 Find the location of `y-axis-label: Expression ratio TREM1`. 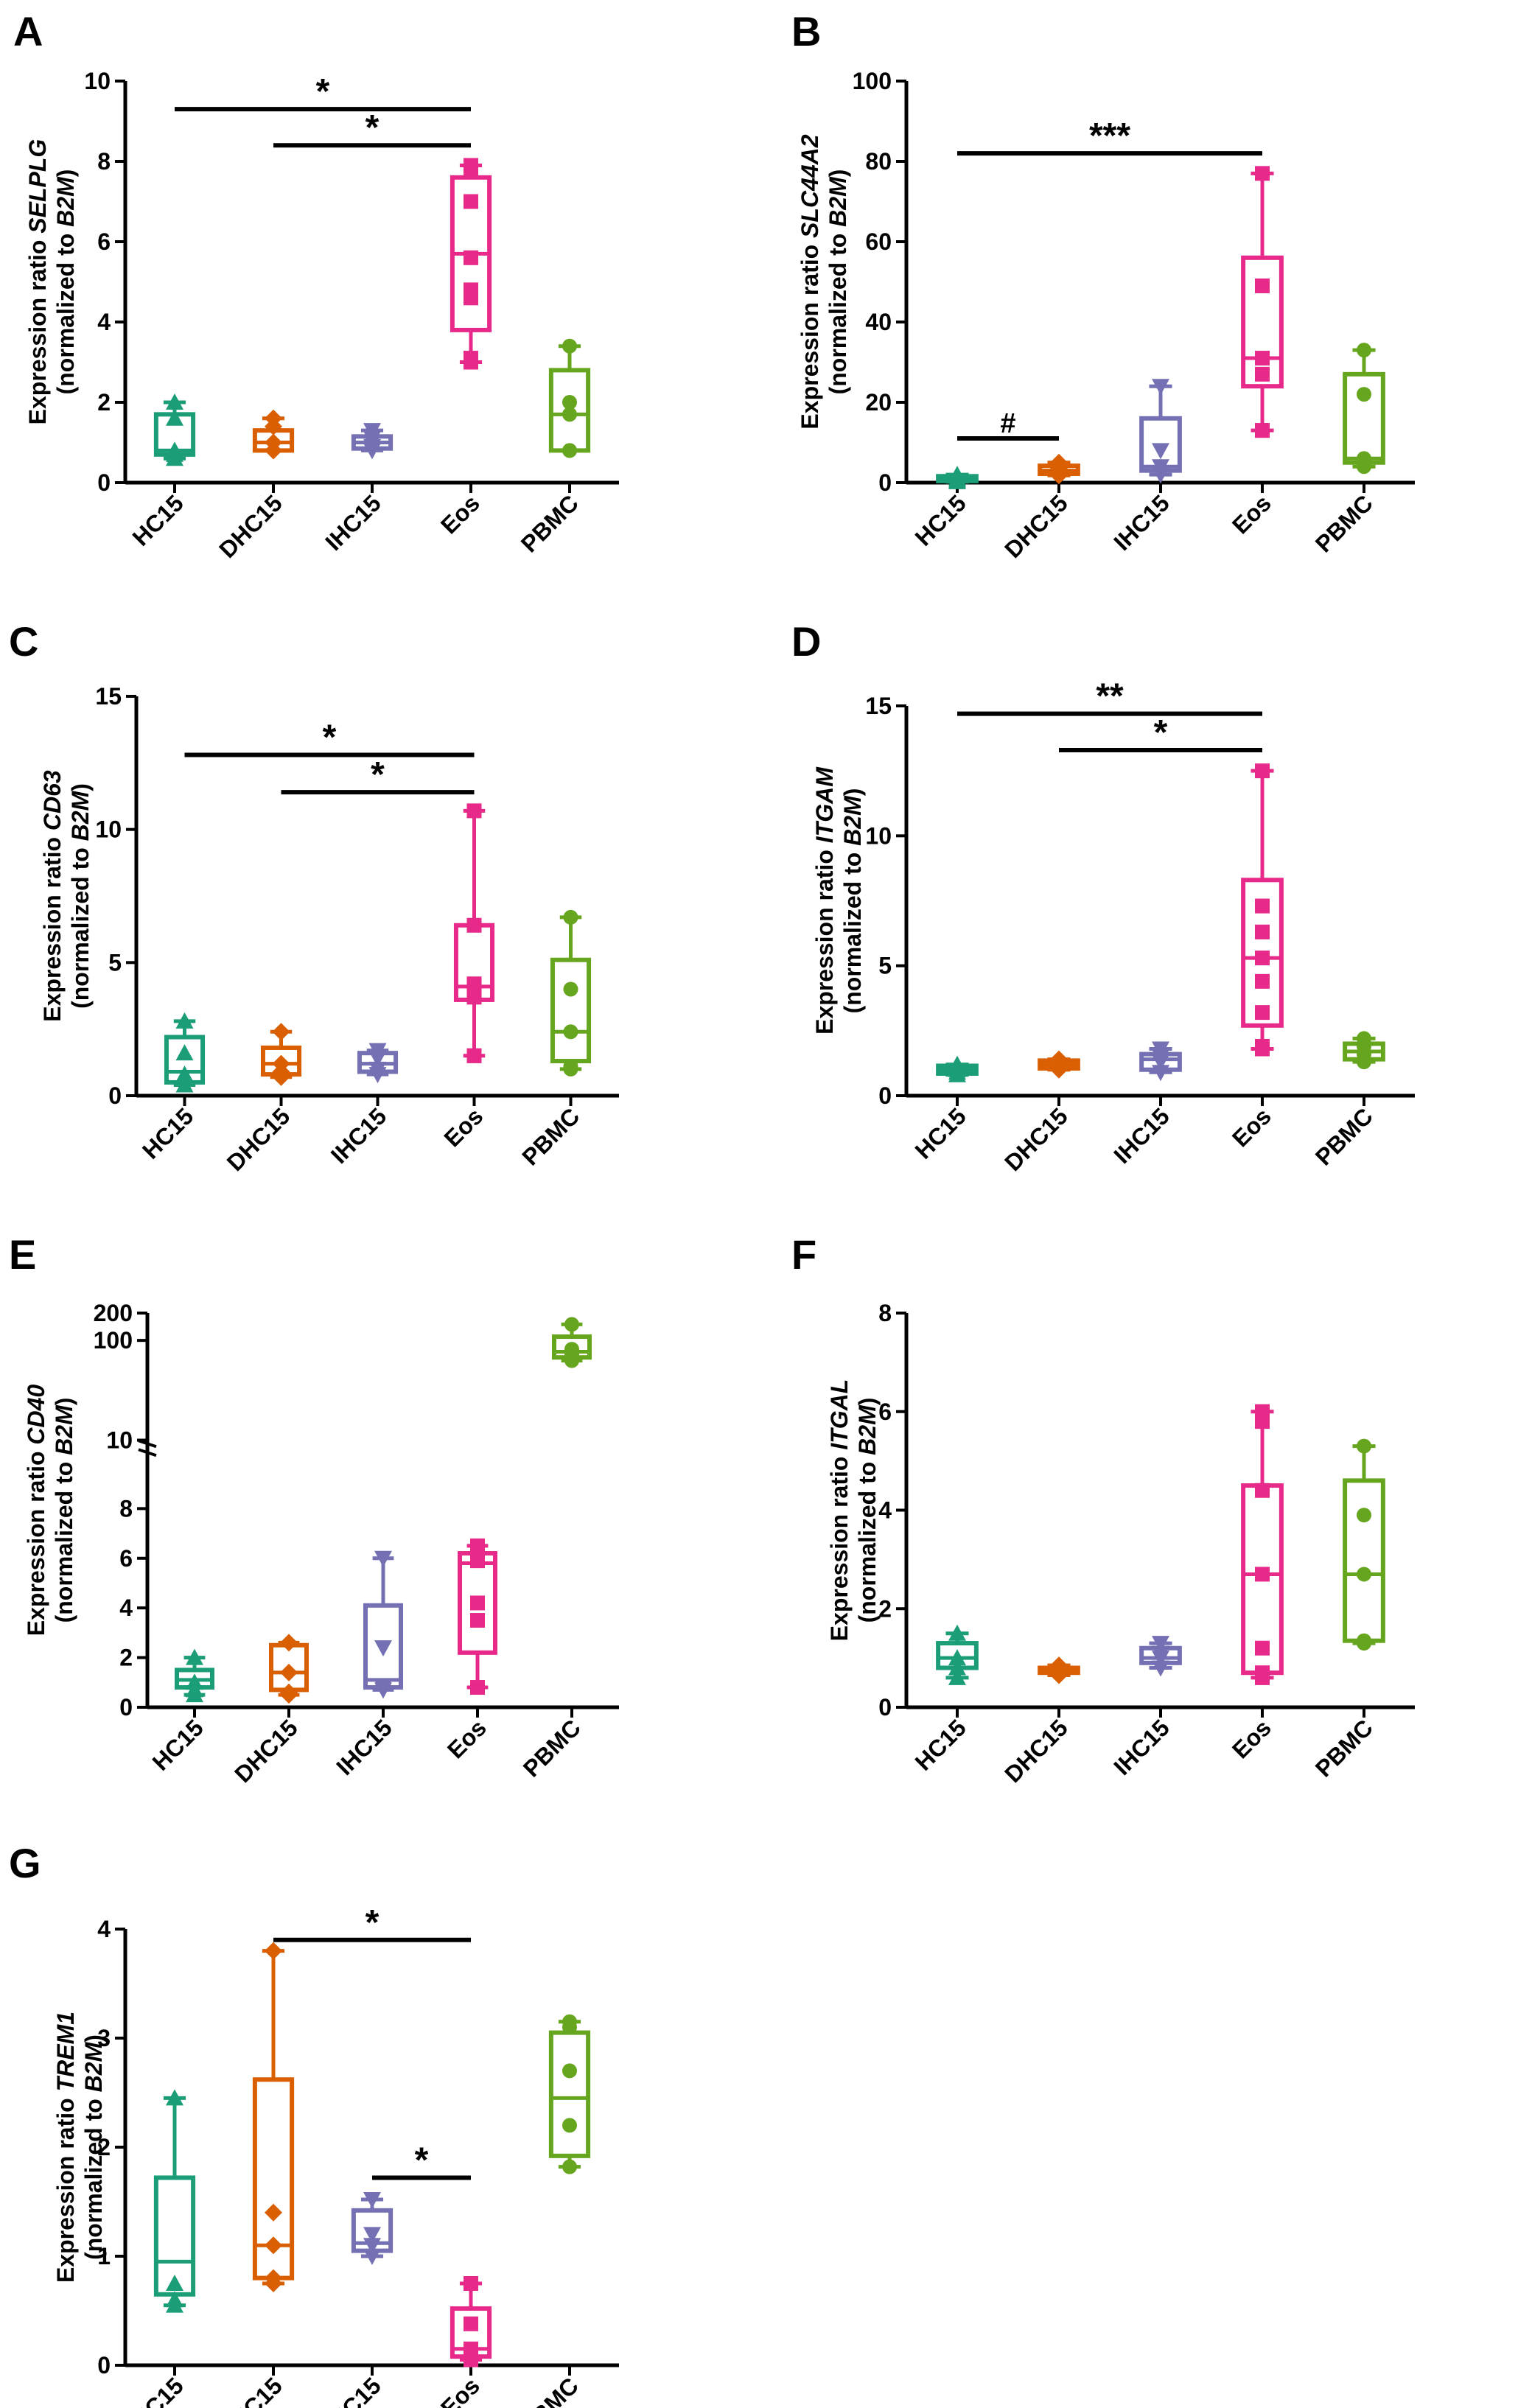

y-axis-label: Expression ratio TREM1 is located at coordinates (65, 2147).